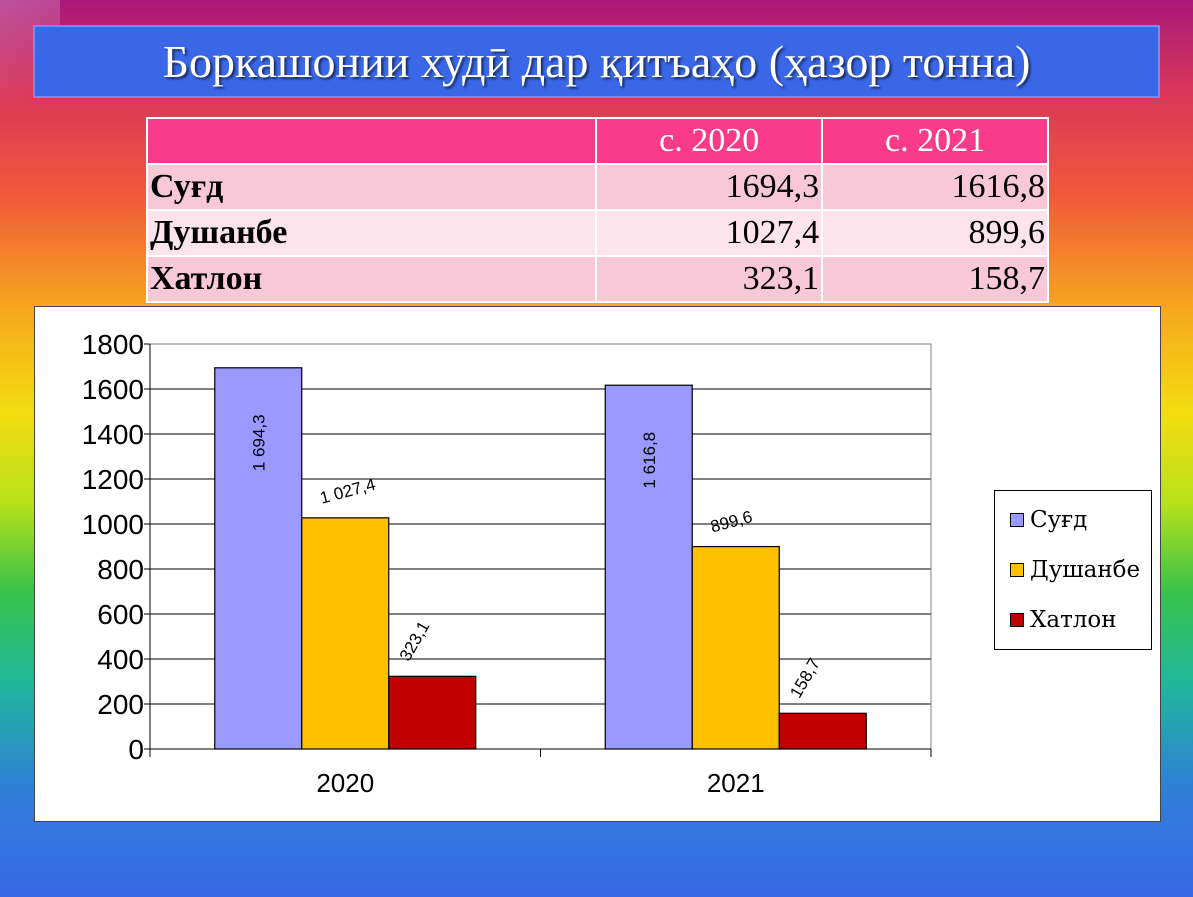 The image size is (1193, 897). I want to click on legend-item: Хатлон, so click(1063, 620).